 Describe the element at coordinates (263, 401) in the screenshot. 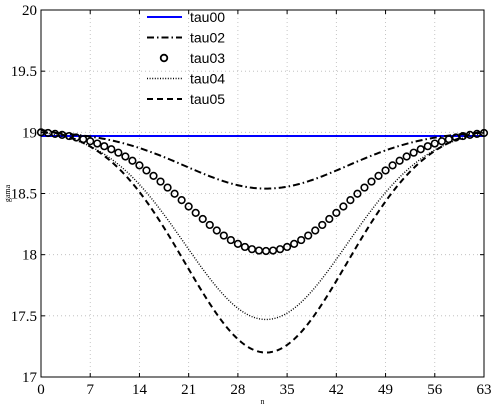

I see `x-axis-label: n` at that location.